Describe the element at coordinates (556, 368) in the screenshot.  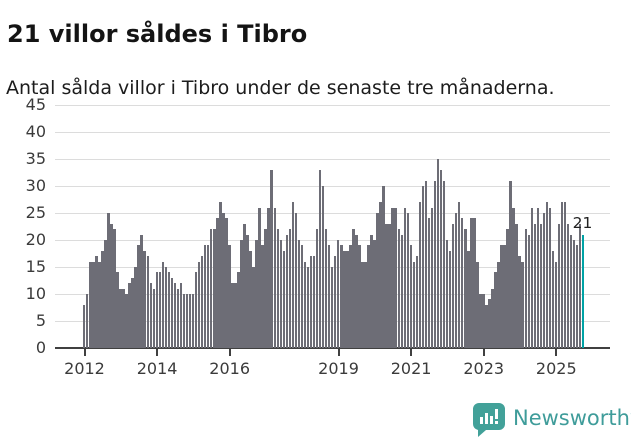
I see `x-tick-label: 2025` at that location.